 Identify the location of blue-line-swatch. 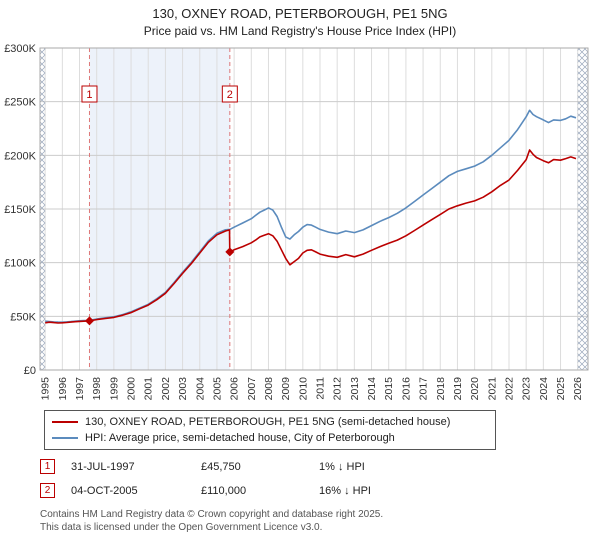
(65, 438).